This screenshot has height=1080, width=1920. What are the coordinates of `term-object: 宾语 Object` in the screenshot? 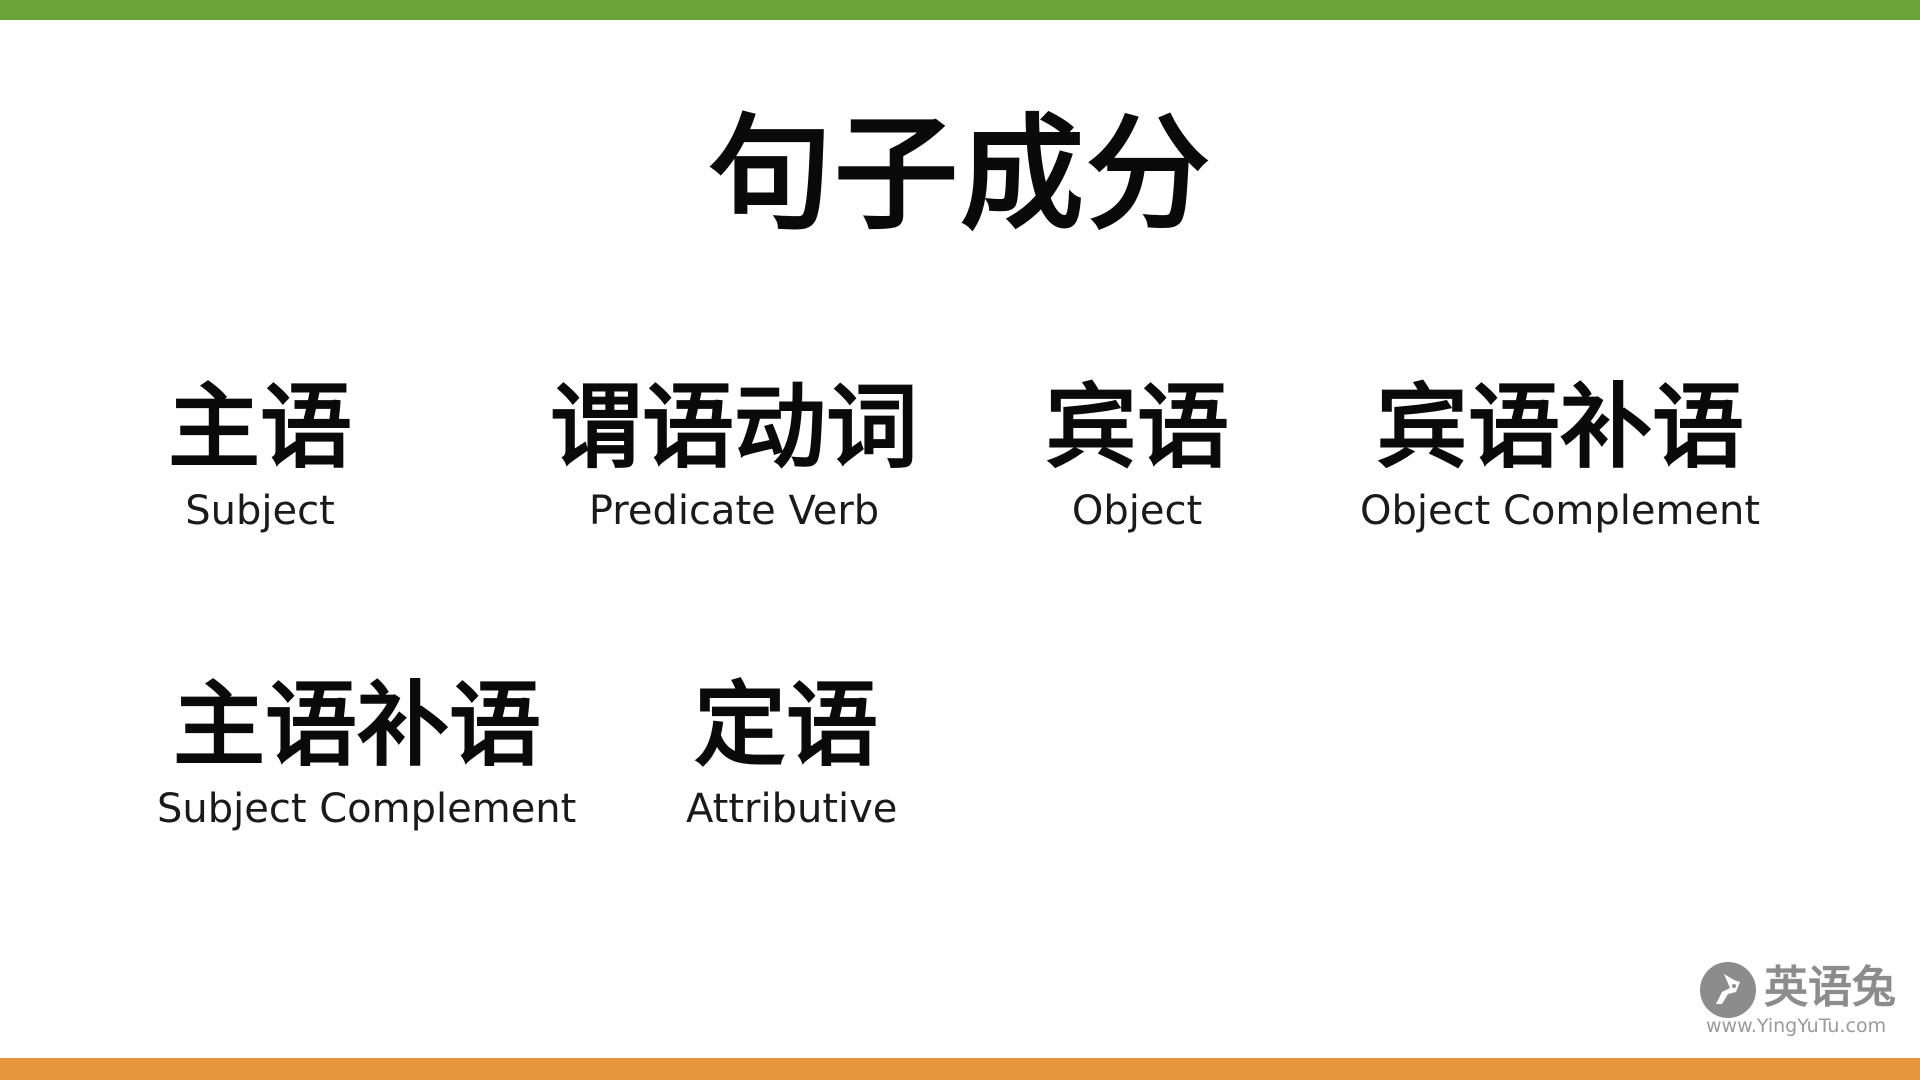 It's located at (1137, 453).